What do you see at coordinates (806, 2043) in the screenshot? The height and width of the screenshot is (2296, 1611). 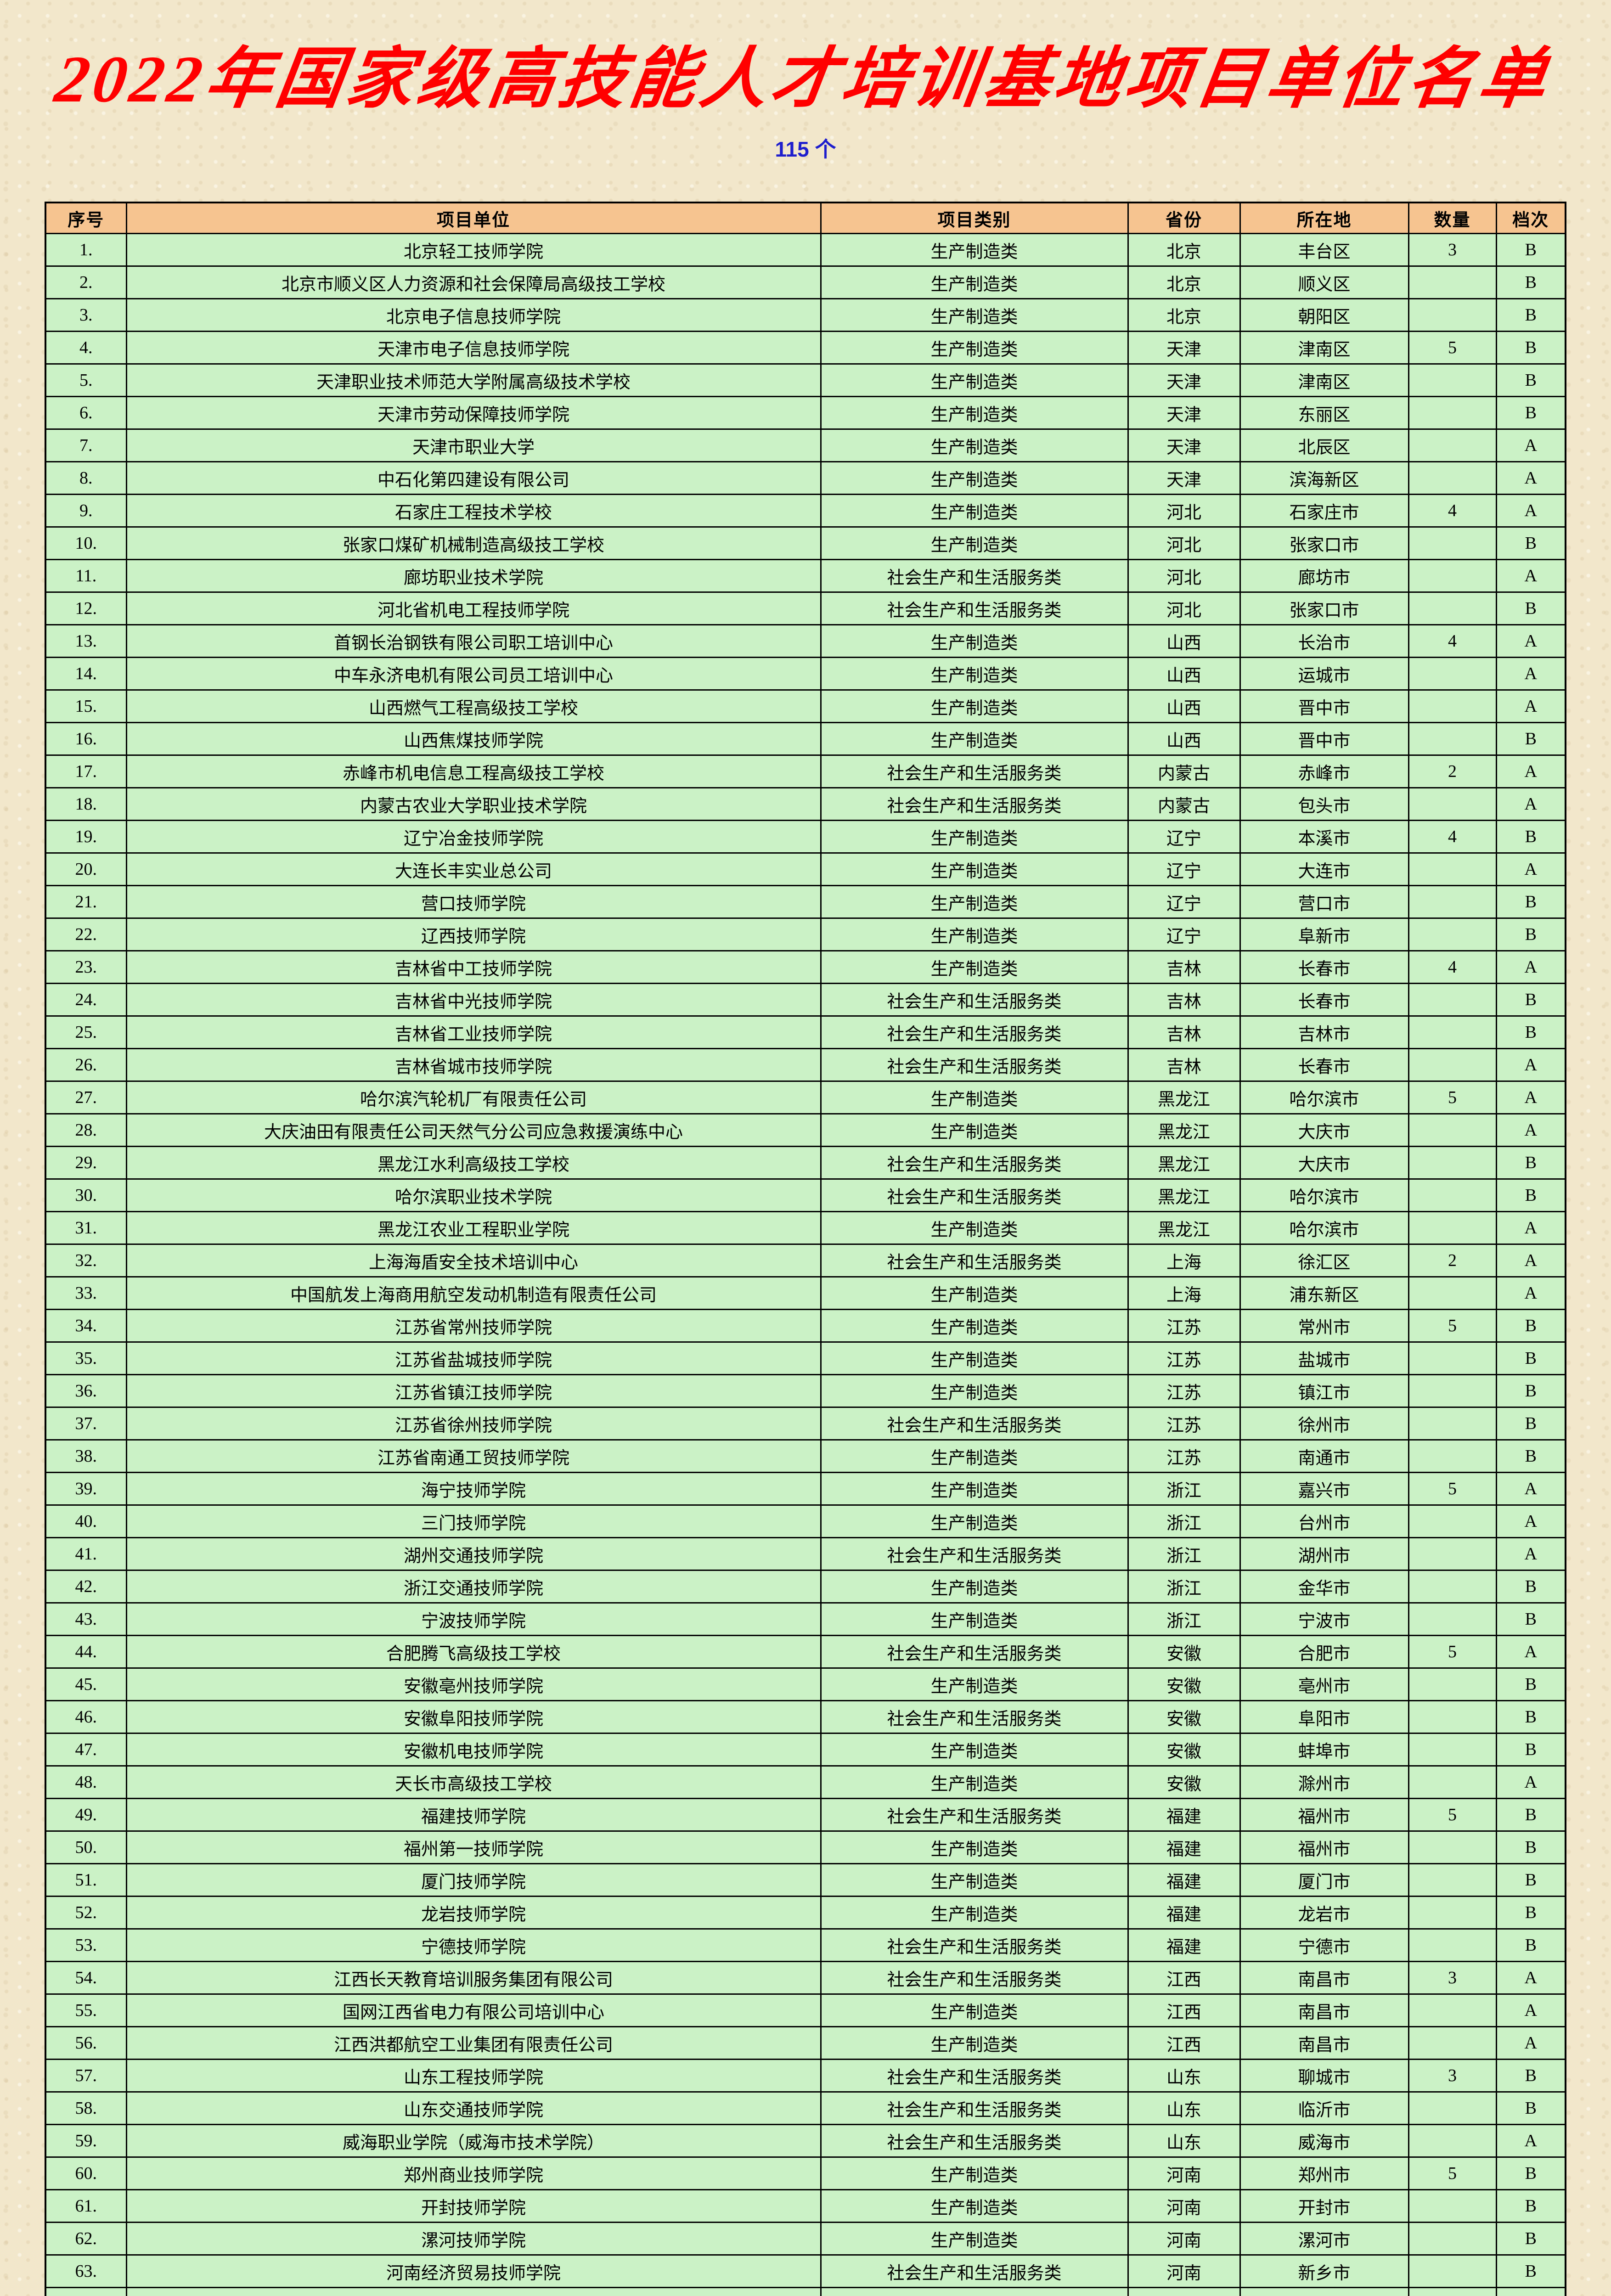 I see `table-row: 56. 江西洪都航空工业集团有限责任公司 生产制造类 江西 南昌市 A` at bounding box center [806, 2043].